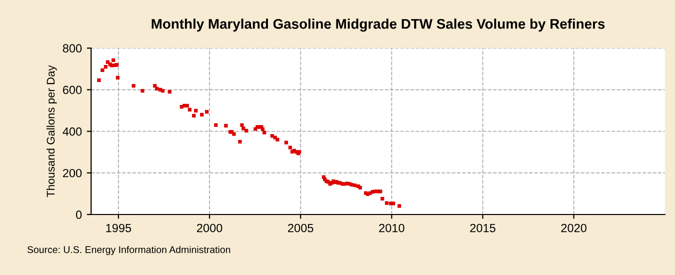  Describe the element at coordinates (301, 228) in the screenshot. I see `x-tick-label: 2005` at that location.